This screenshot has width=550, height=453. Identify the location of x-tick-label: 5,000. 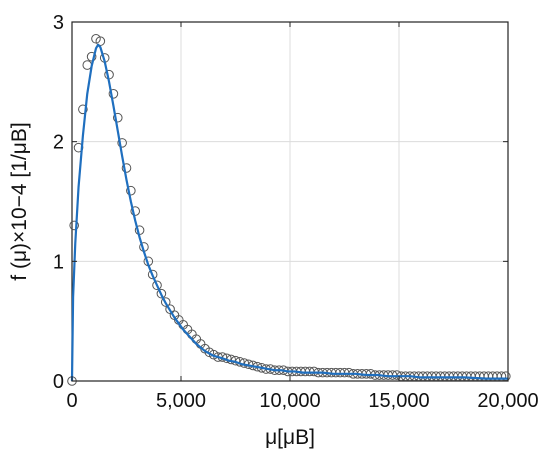
(181, 401).